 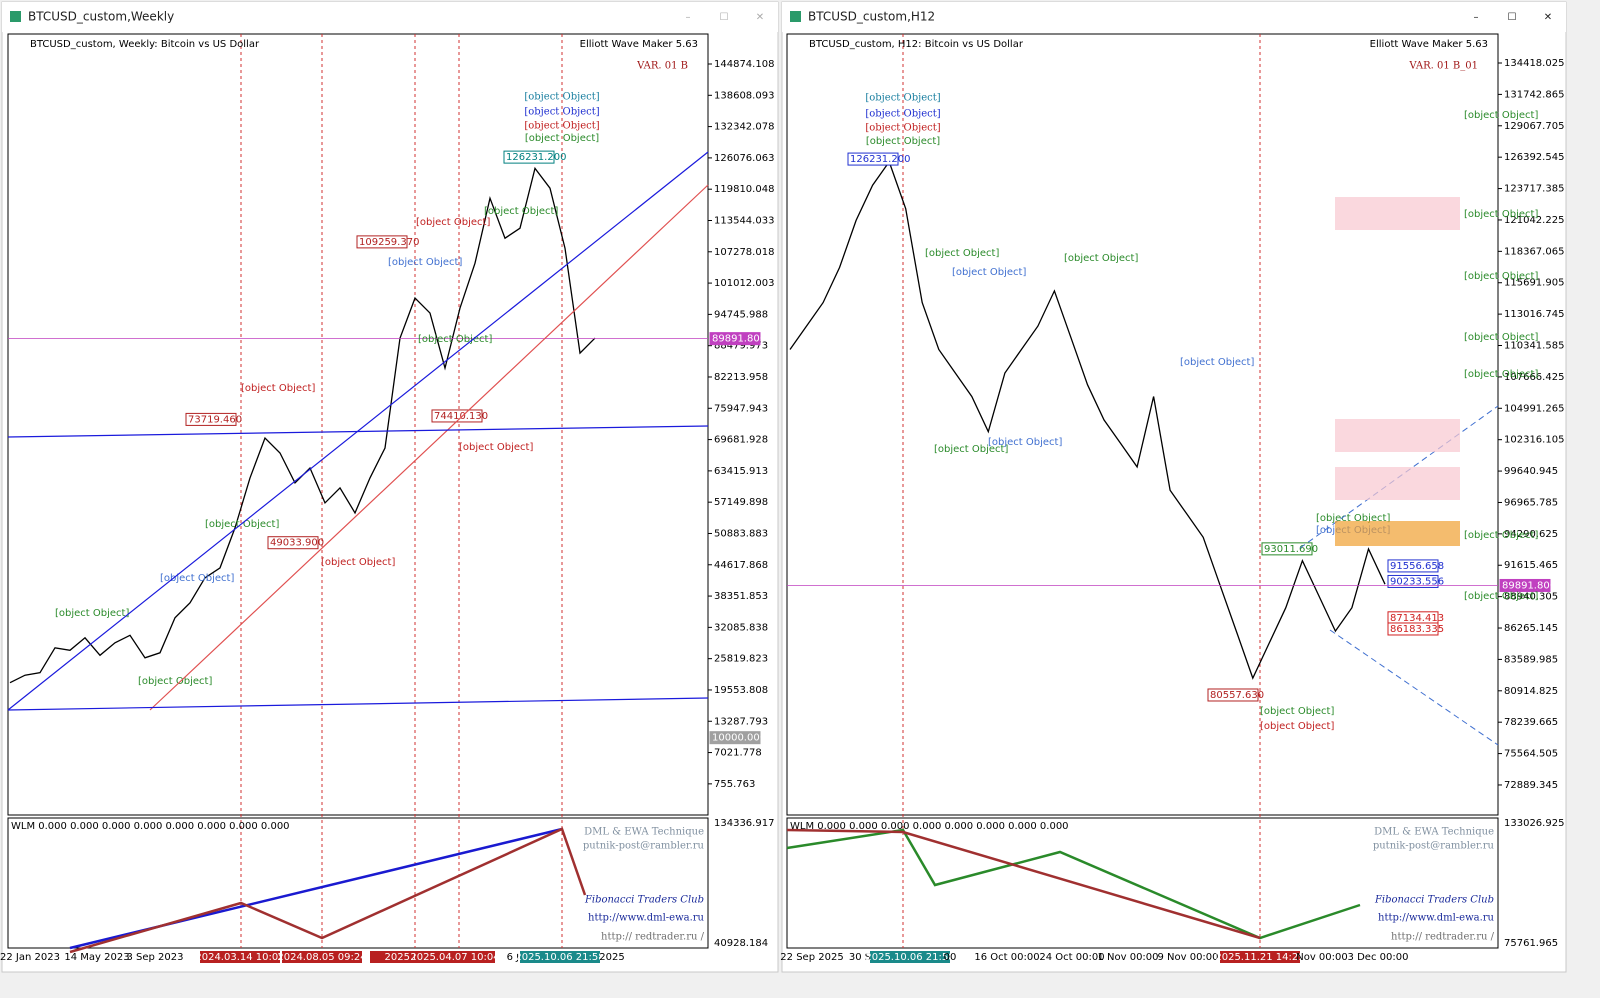 What do you see at coordinates (1436, 918) in the screenshot?
I see `watermark-text: http://www.dml-ewa.ru` at bounding box center [1436, 918].